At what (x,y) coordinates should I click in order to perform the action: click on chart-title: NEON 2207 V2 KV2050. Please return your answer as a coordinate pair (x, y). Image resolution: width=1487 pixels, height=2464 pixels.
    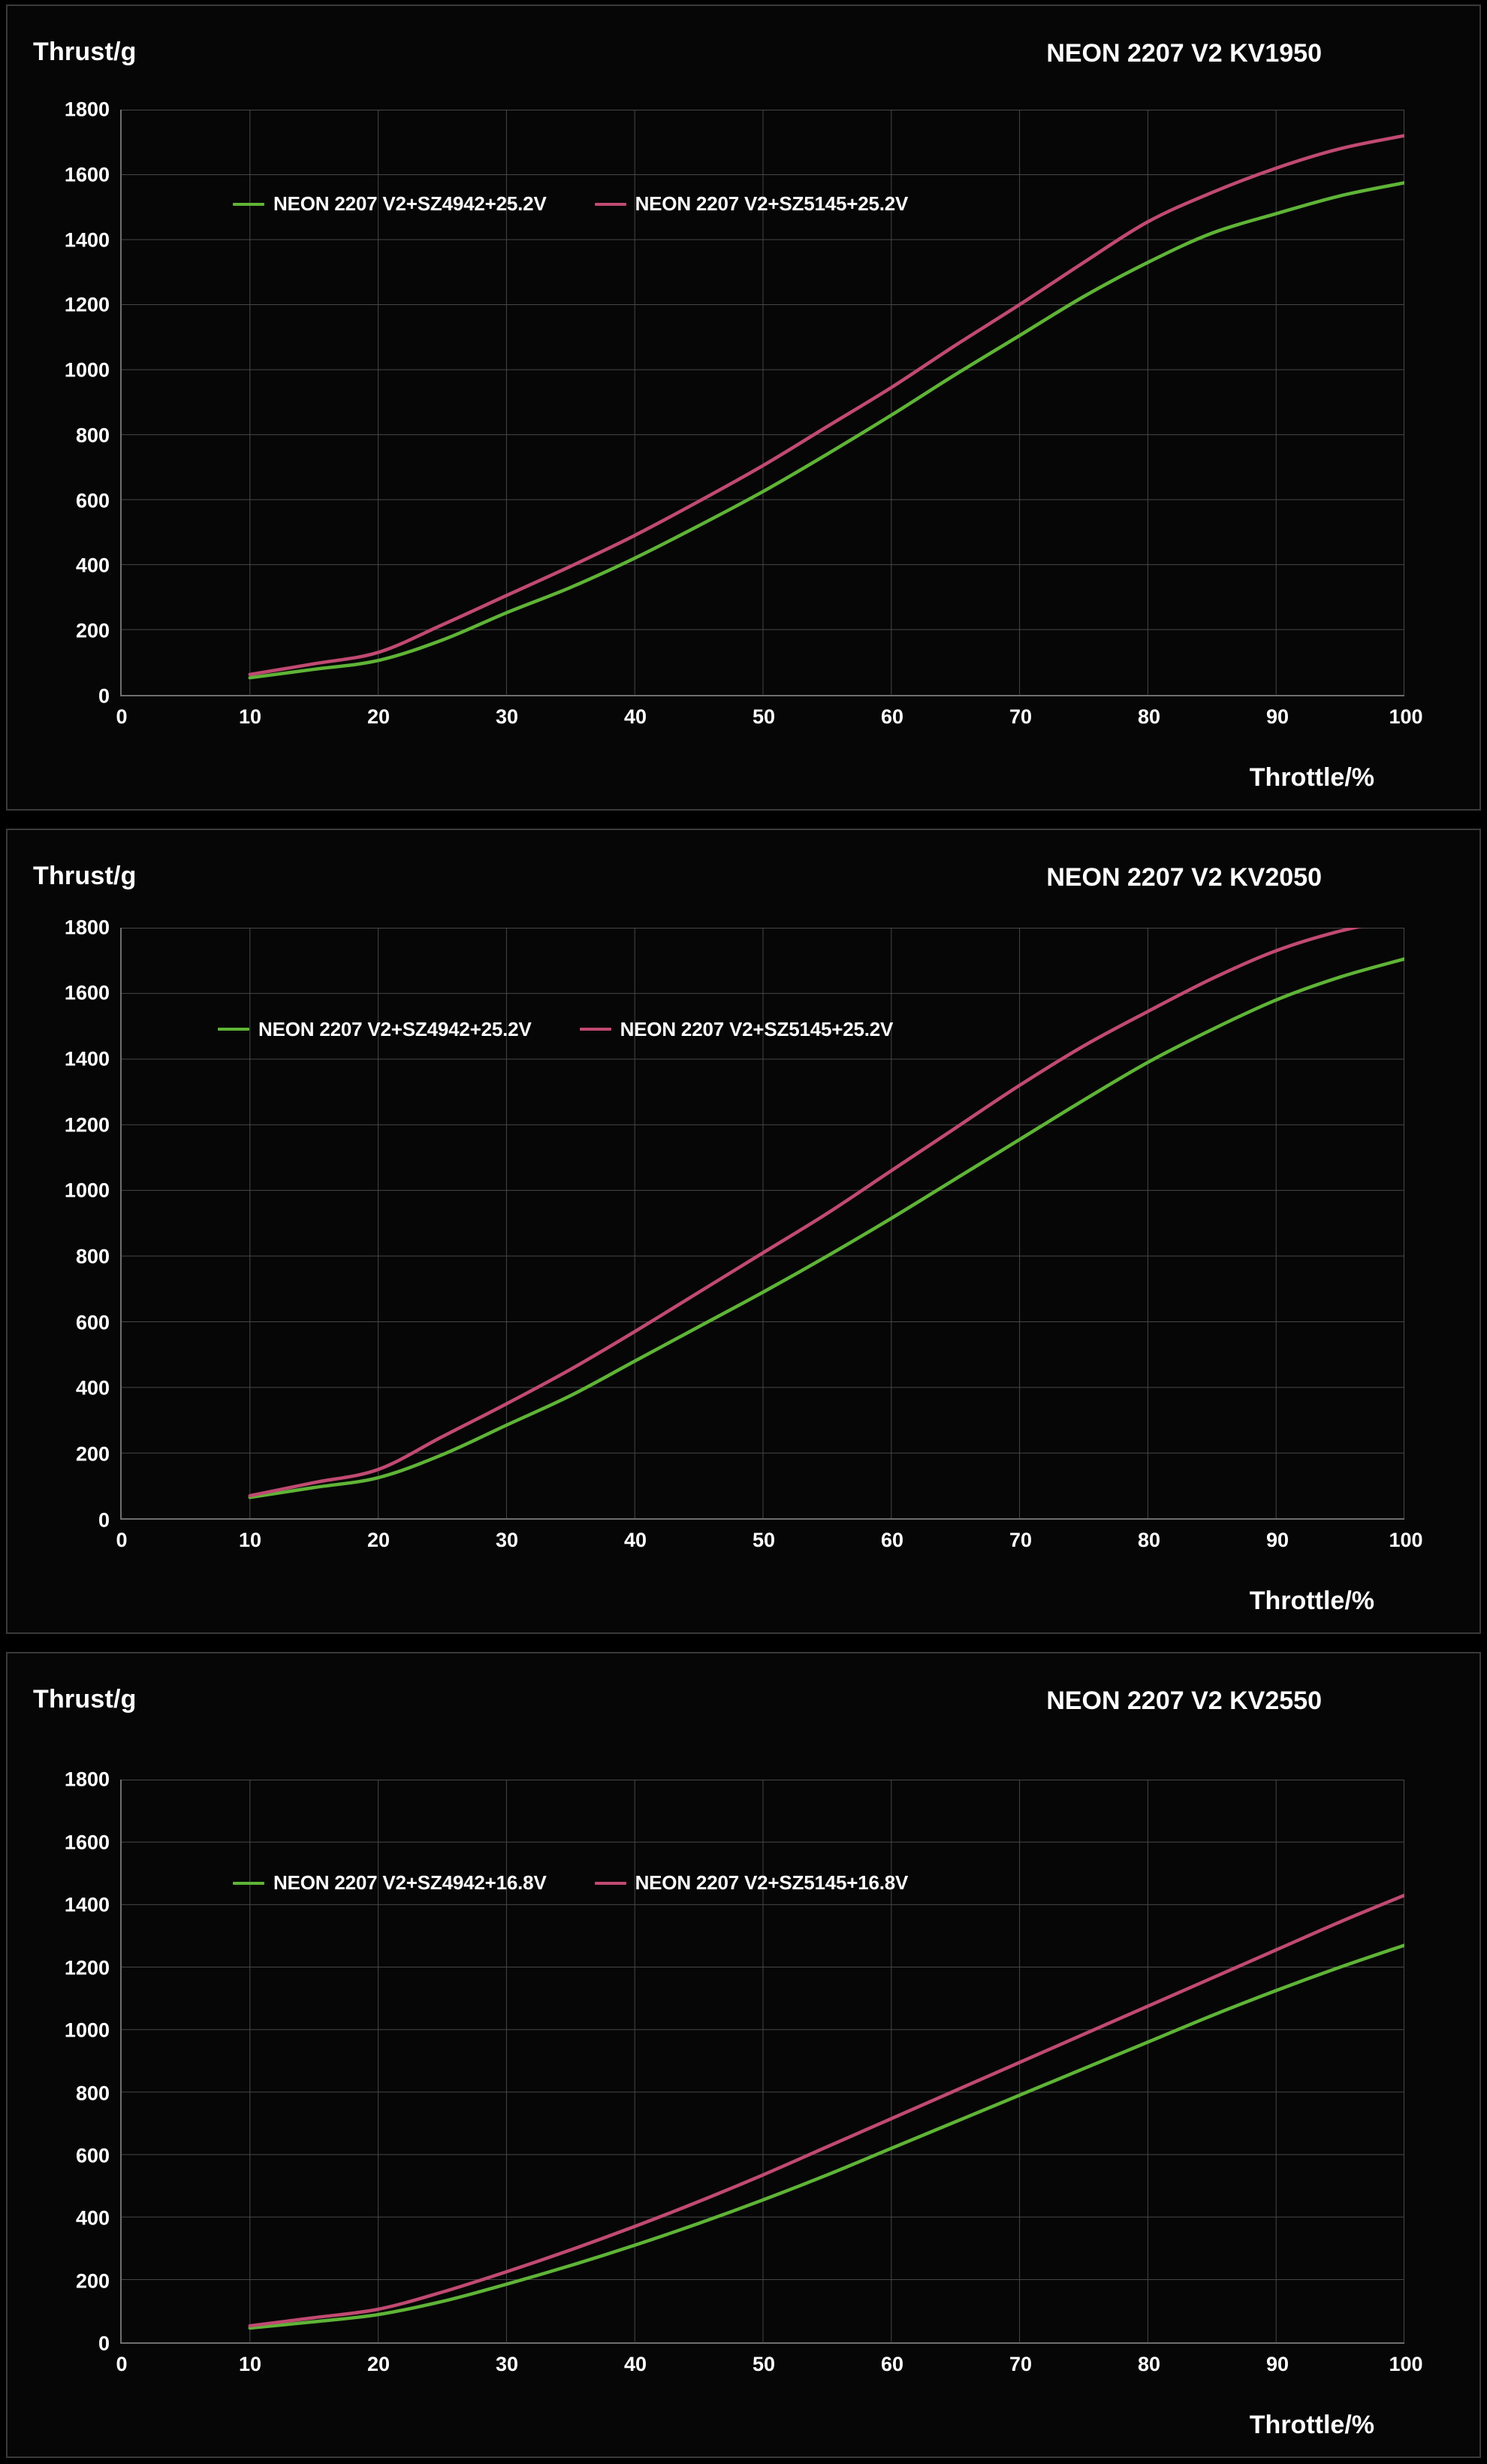
    Looking at the image, I should click on (1184, 877).